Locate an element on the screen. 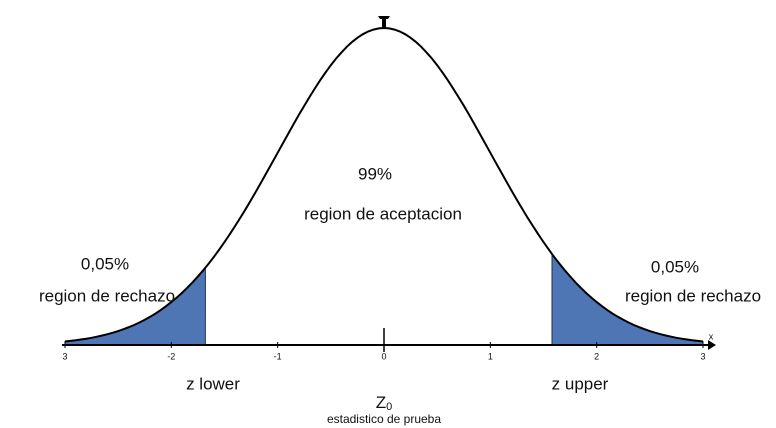  right-percent: 0,05% is located at coordinates (675, 266).